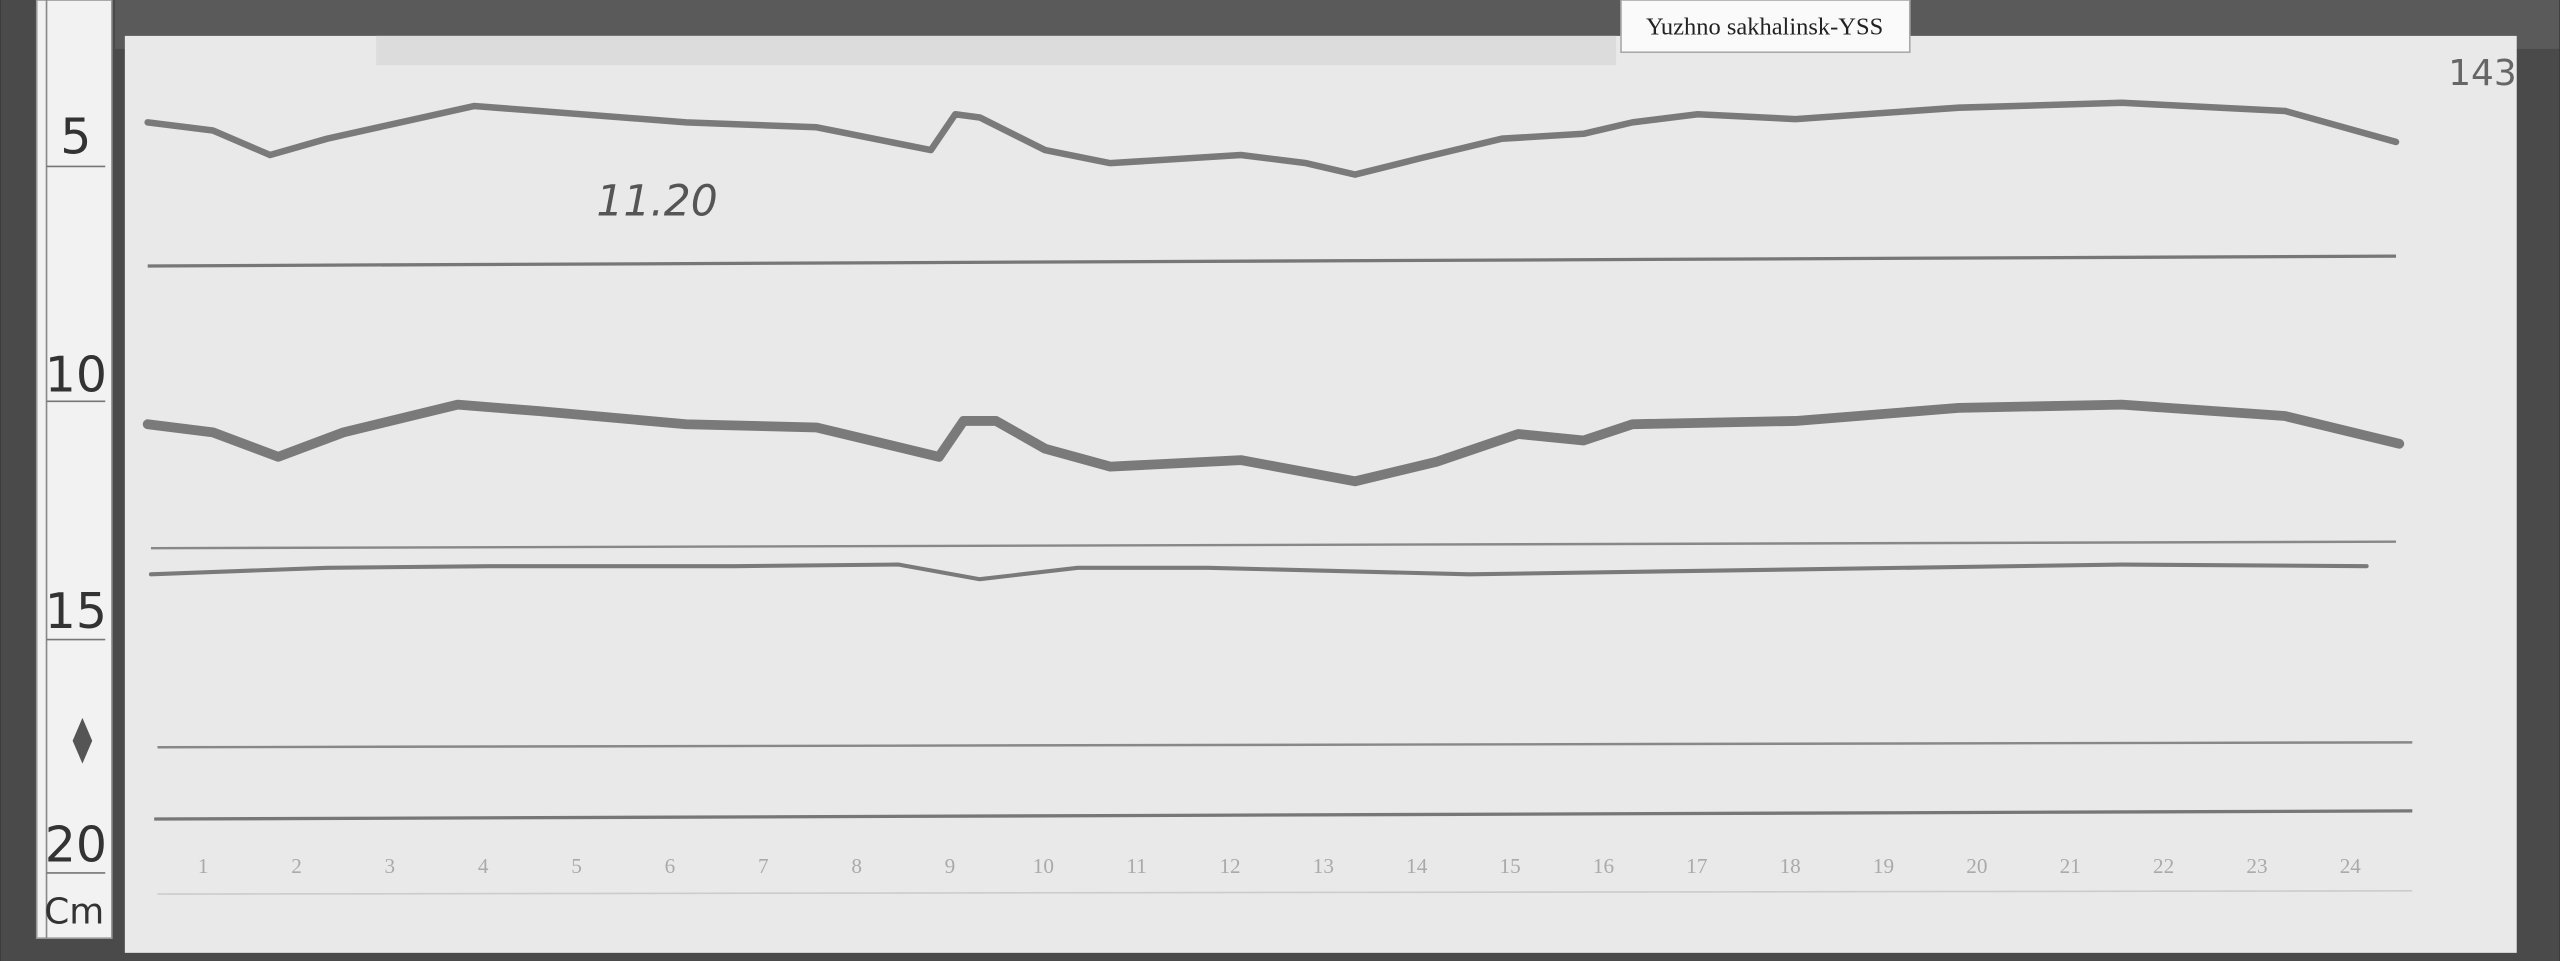  What do you see at coordinates (1258, 572) in the screenshot?
I see `trace-z` at bounding box center [1258, 572].